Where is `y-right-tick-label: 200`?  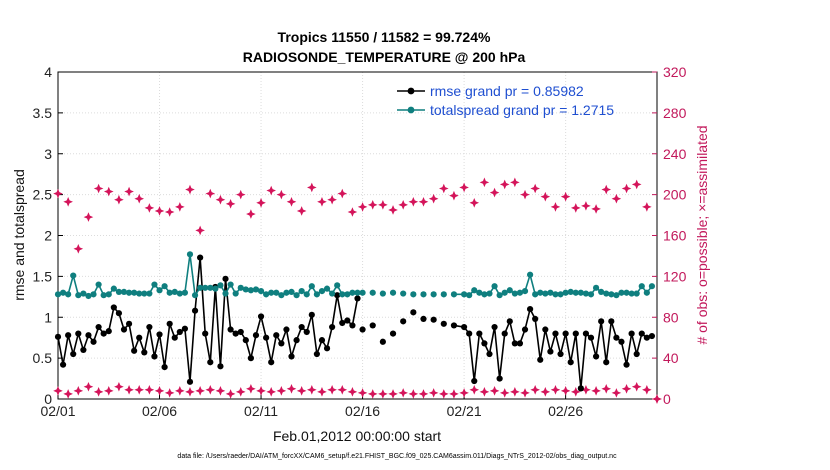
y-right-tick-label: 200 is located at coordinates (675, 195).